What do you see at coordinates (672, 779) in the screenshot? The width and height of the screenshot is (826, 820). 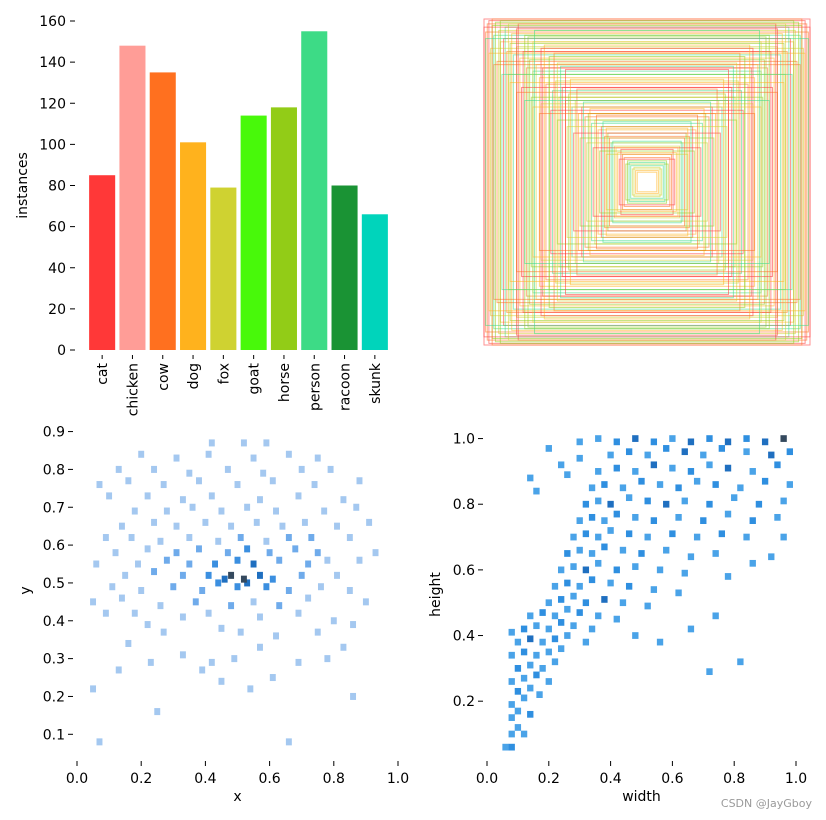 I see `wh-xtick-label: 0.6` at bounding box center [672, 779].